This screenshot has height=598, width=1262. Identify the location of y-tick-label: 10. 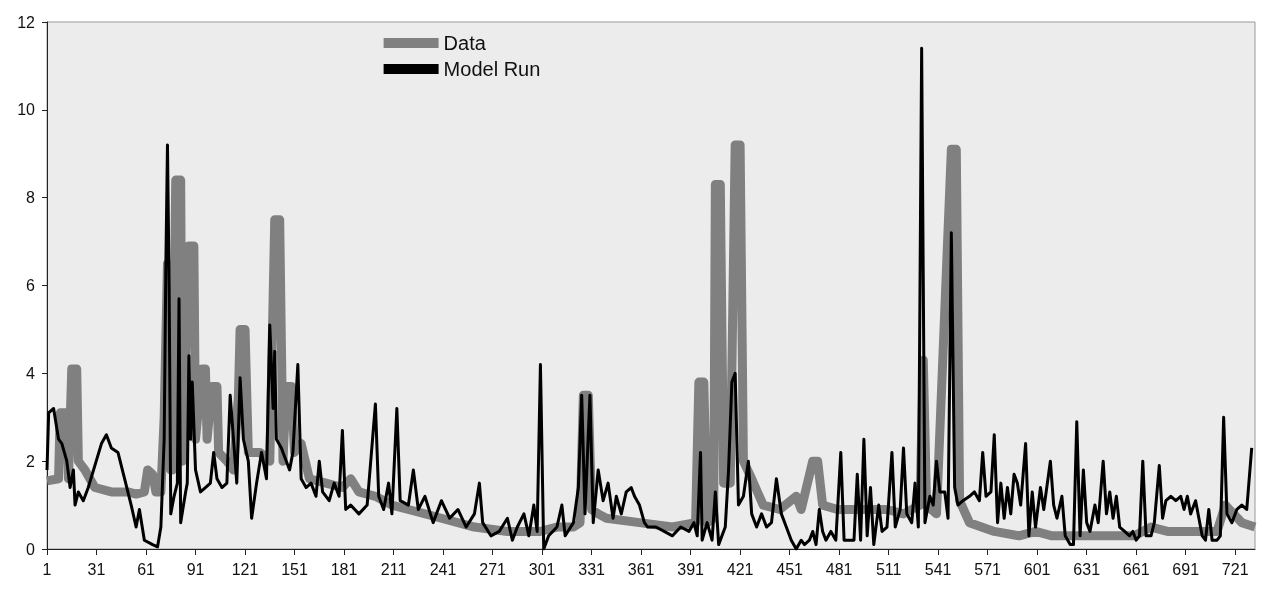
(26, 110).